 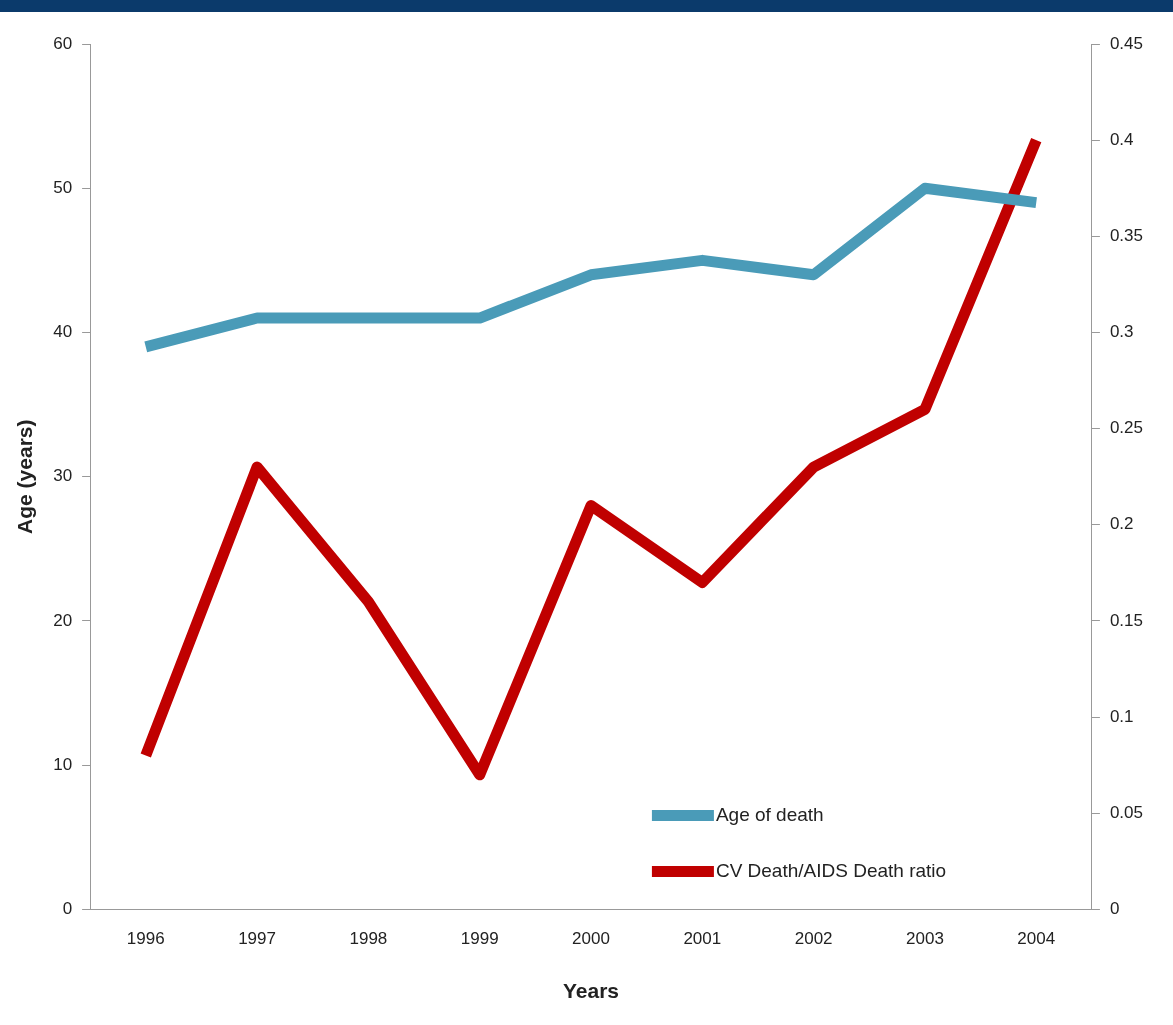 I want to click on x-tick-label: 2000, so click(x=591, y=939).